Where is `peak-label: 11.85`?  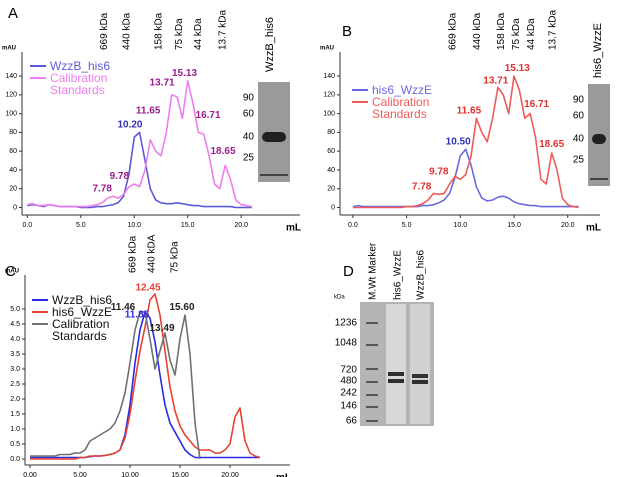 peak-label: 11.85 is located at coordinates (137, 315).